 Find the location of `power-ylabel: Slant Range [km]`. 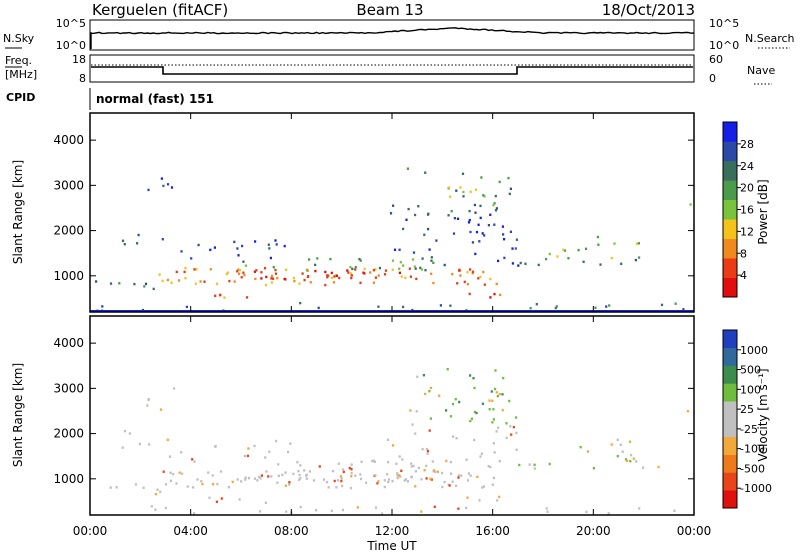

power-ylabel: Slant Range [km] is located at coordinates (18, 212).